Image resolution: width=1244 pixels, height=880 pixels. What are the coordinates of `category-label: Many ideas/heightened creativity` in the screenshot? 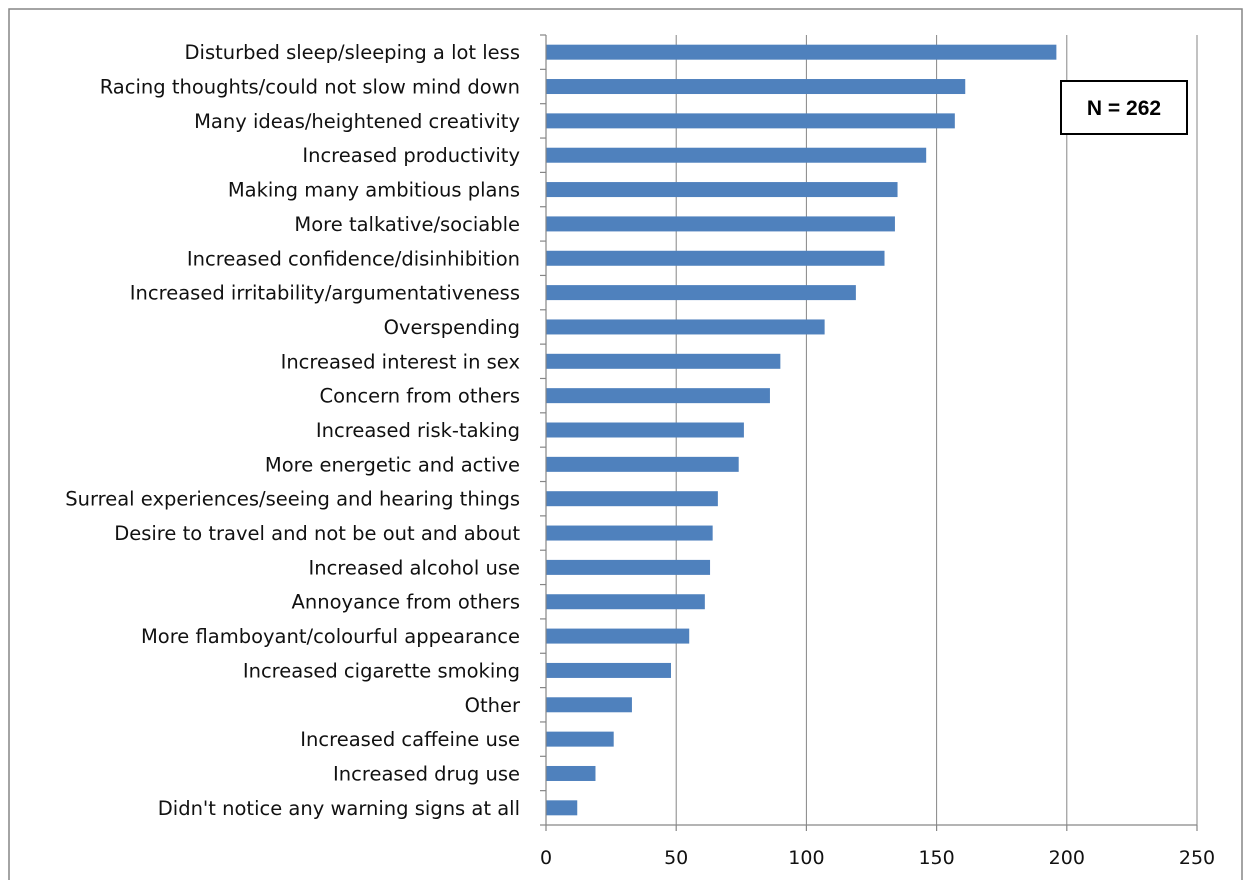 It's located at (357, 121).